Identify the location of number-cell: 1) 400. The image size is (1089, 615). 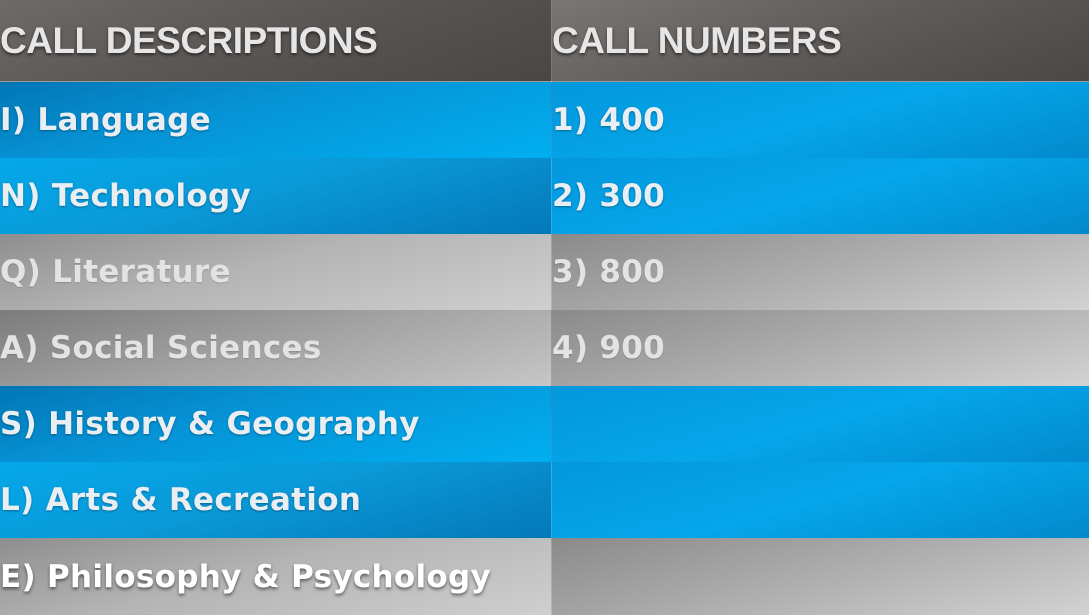
(820, 120).